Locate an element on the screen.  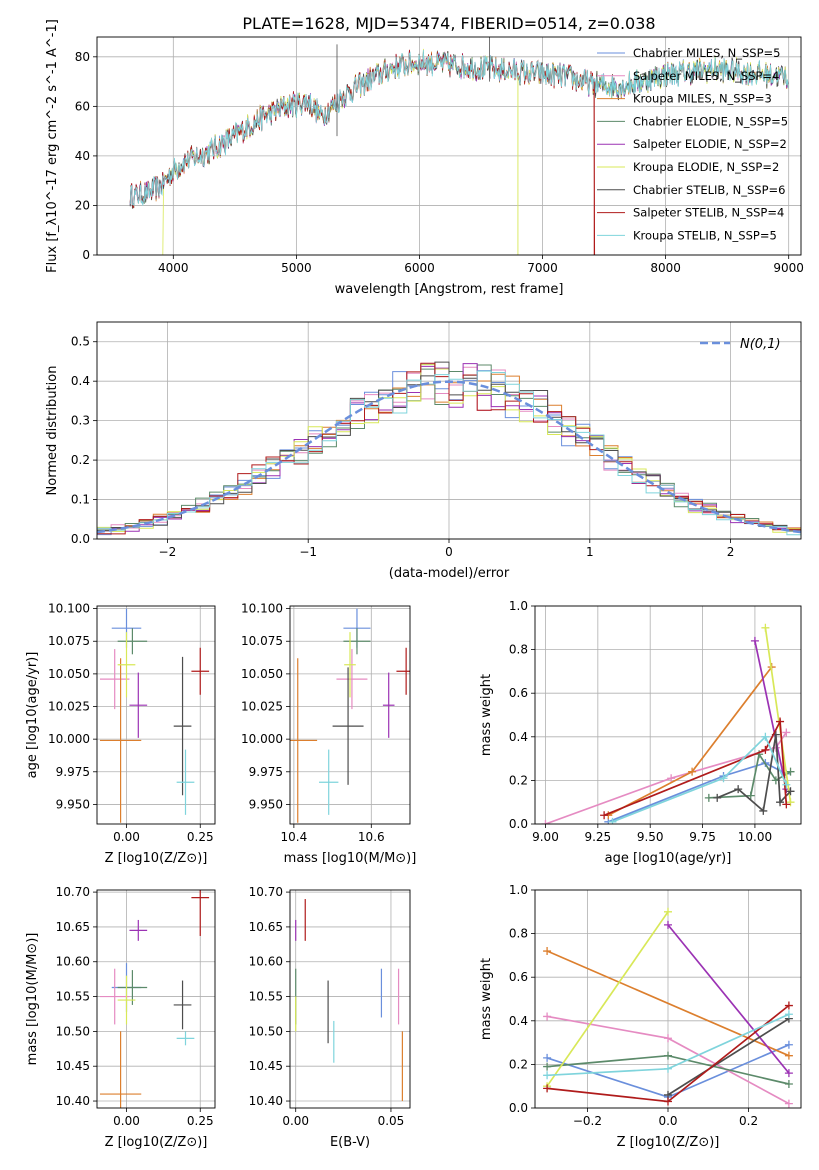
x-tick-label: 9.75 is located at coordinates (702, 837).